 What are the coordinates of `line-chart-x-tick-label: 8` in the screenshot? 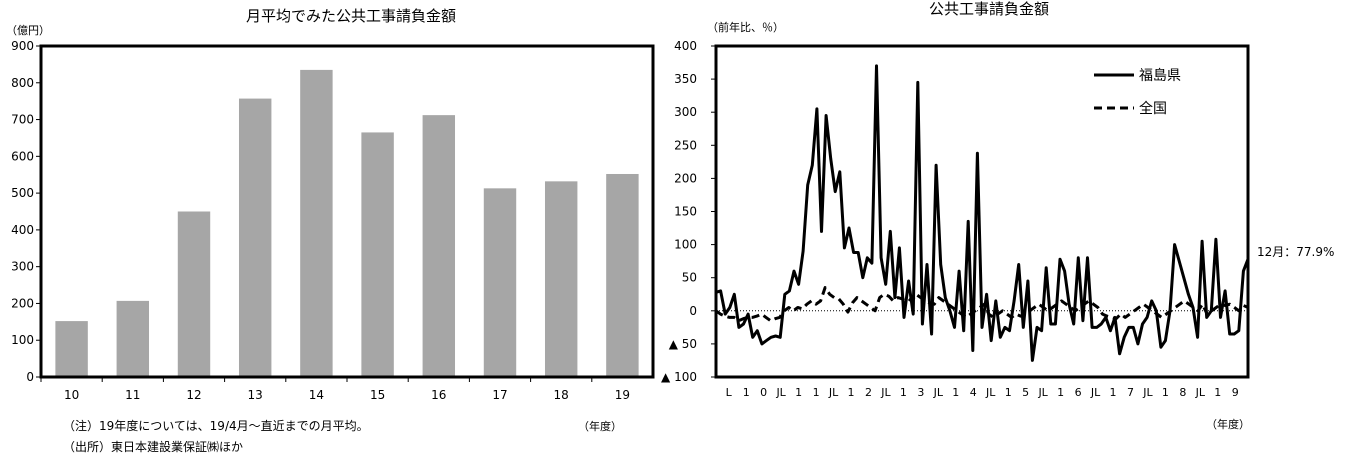 It's located at (1182, 392).